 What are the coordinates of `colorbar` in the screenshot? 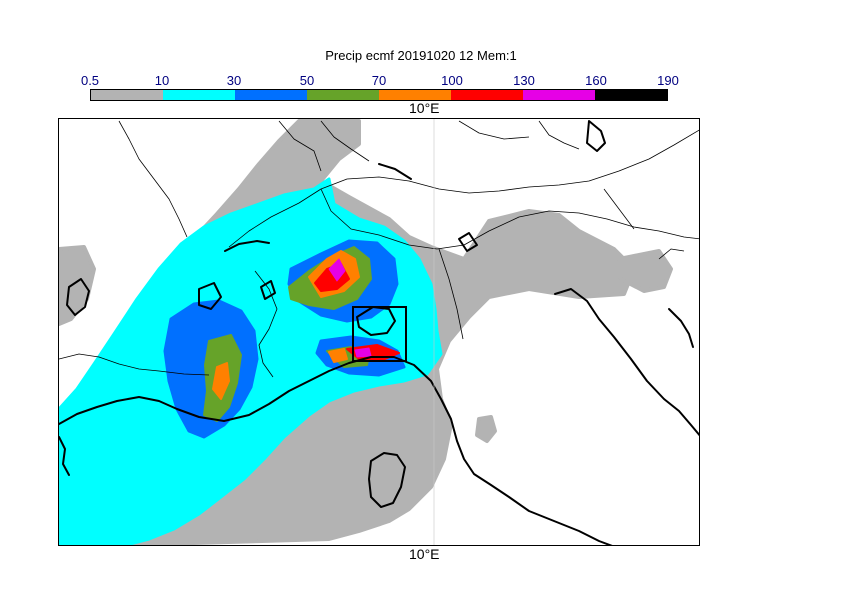 It's located at (379, 95).